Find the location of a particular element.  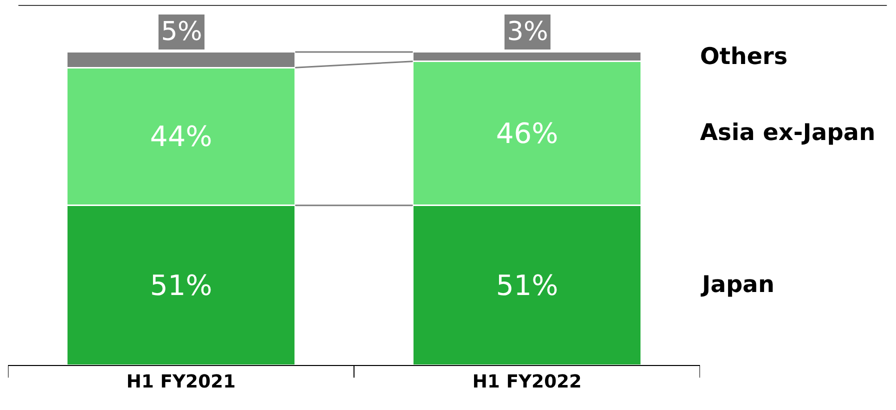

data-label: 3% is located at coordinates (527, 32).